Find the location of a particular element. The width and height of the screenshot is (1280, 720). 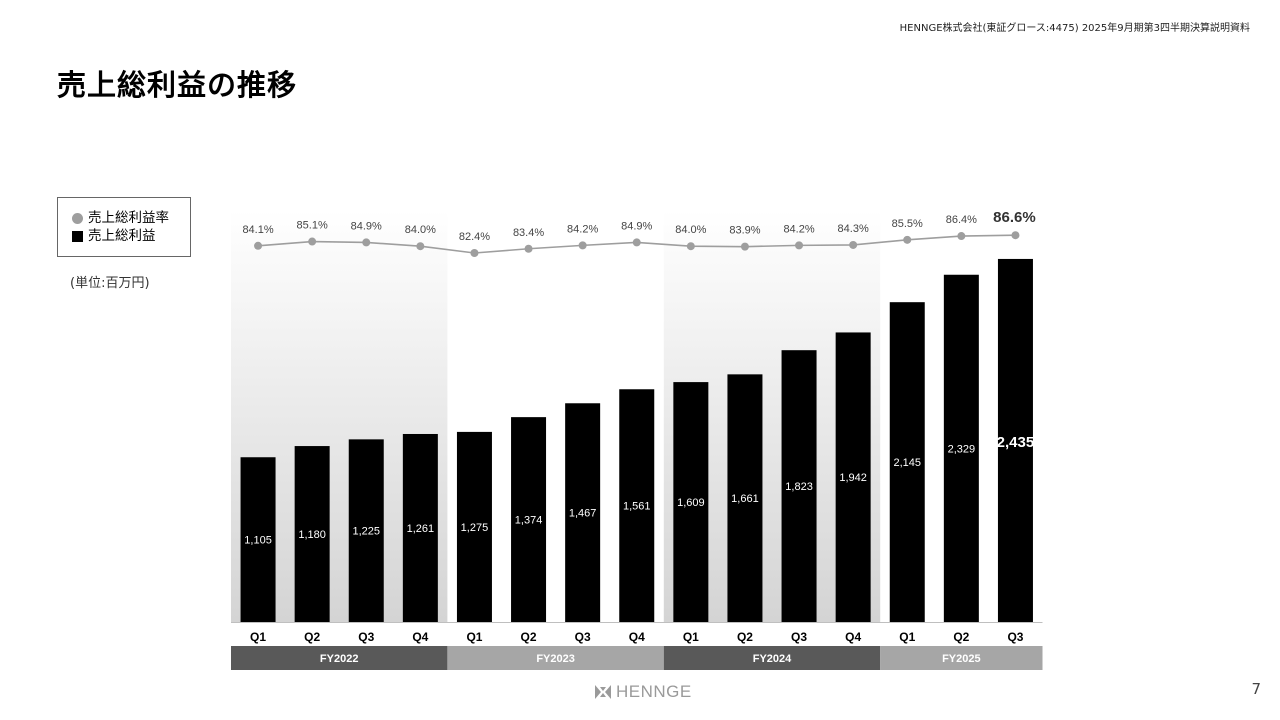

category-tick-label-10: Q2 is located at coordinates (745, 637).